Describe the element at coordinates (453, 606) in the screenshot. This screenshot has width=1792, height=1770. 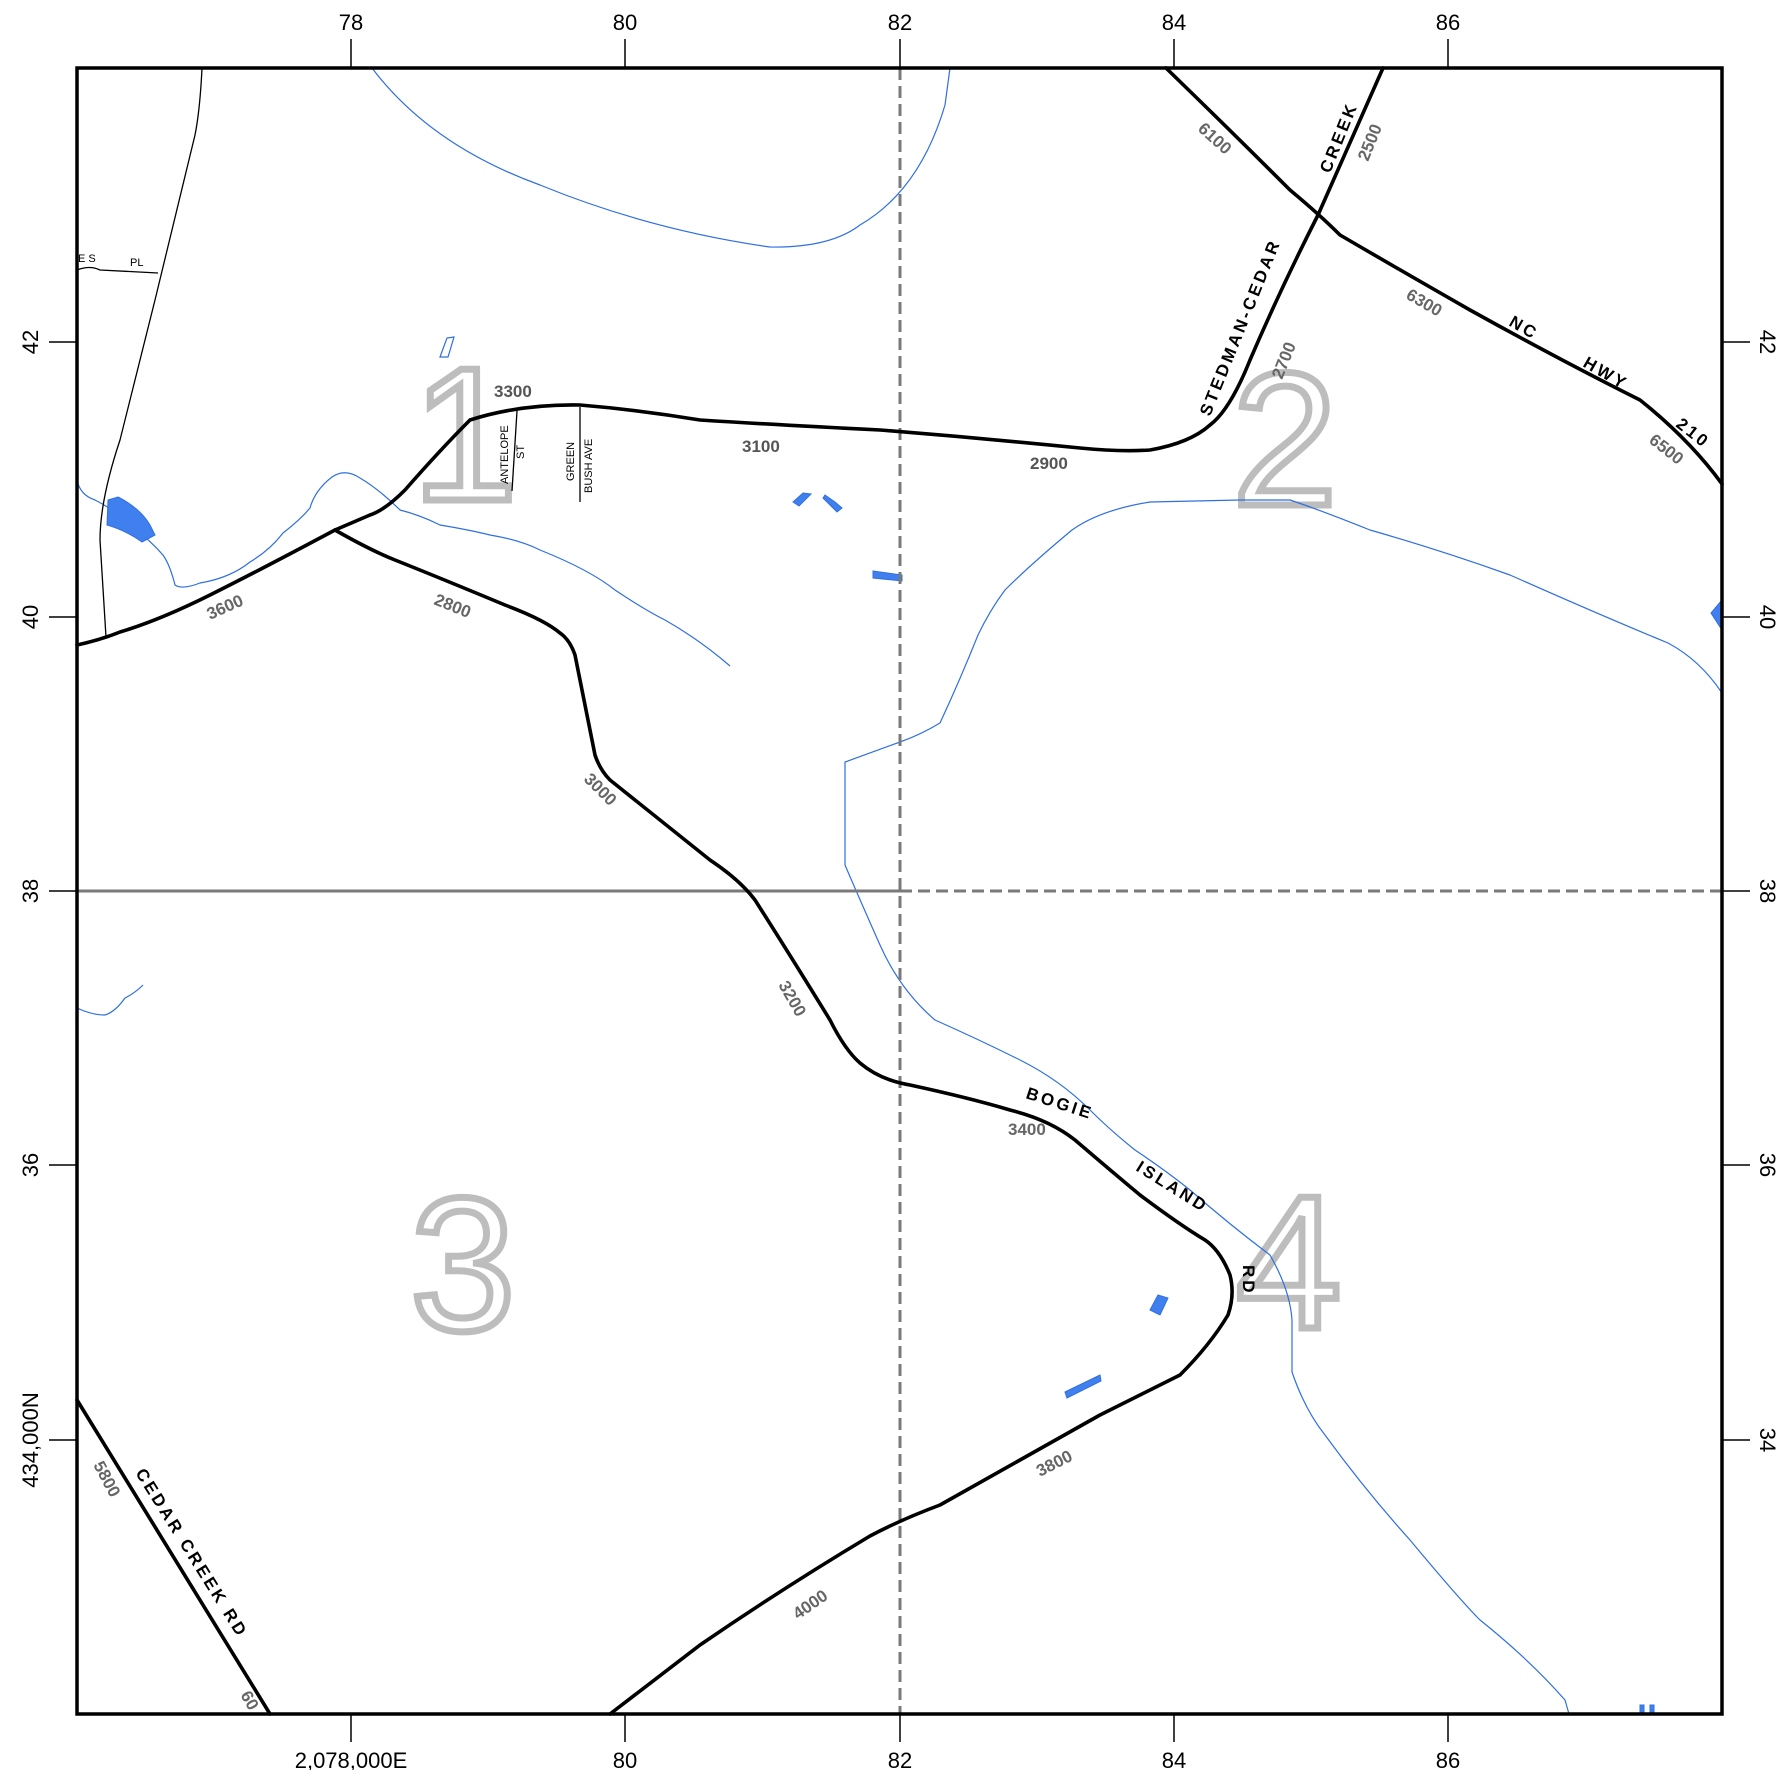
I see `address-label: 2800` at that location.